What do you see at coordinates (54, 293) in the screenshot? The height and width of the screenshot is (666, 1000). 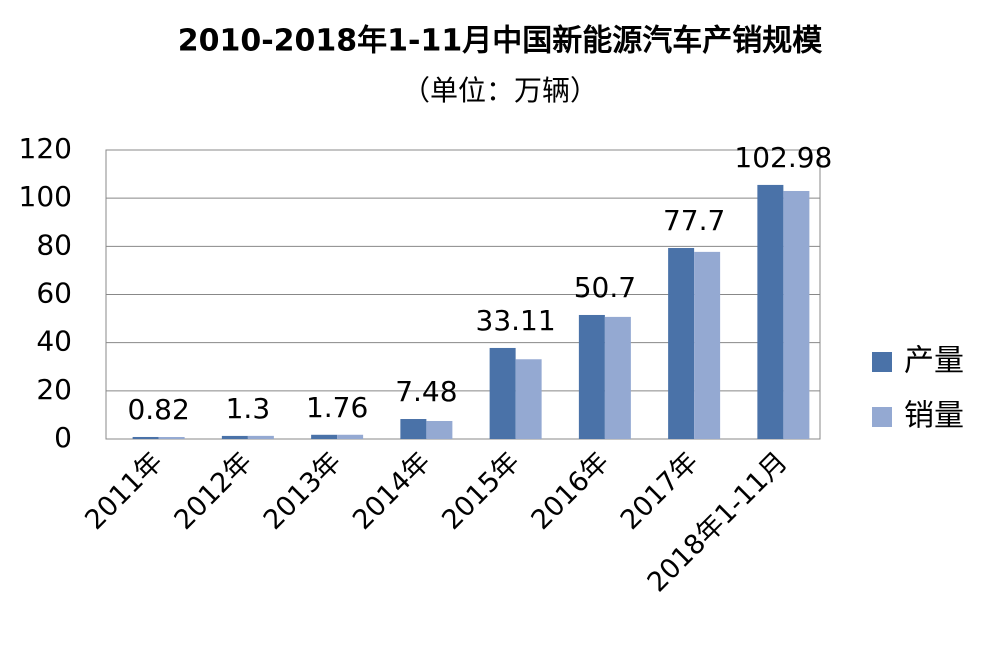 I see `y-tick-label: 60` at bounding box center [54, 293].